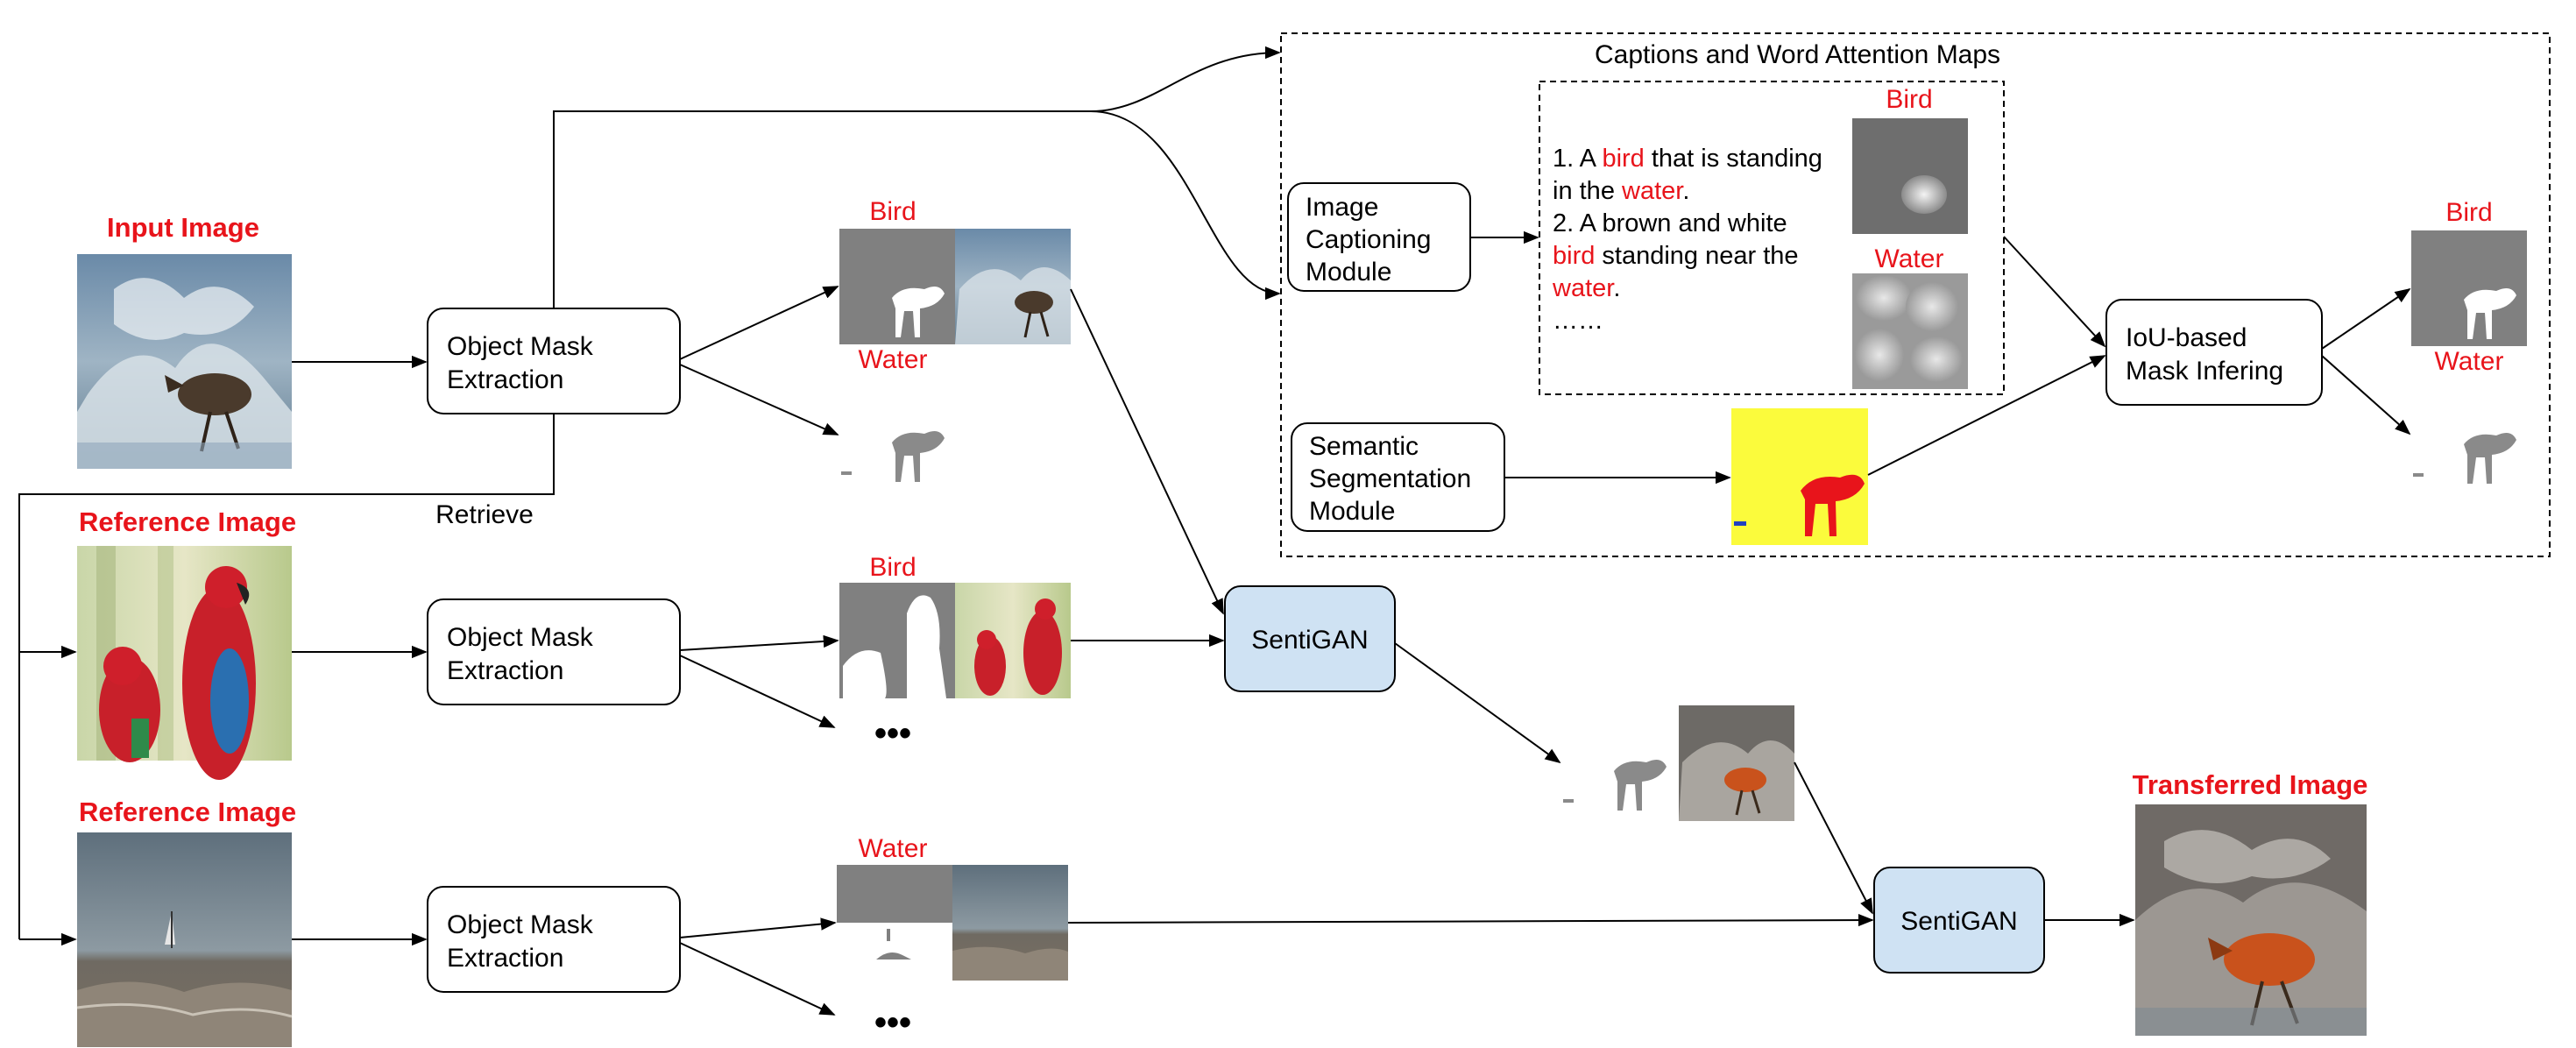  Describe the element at coordinates (505, 670) in the screenshot. I see `object-mask-2-line2: Extraction` at that location.